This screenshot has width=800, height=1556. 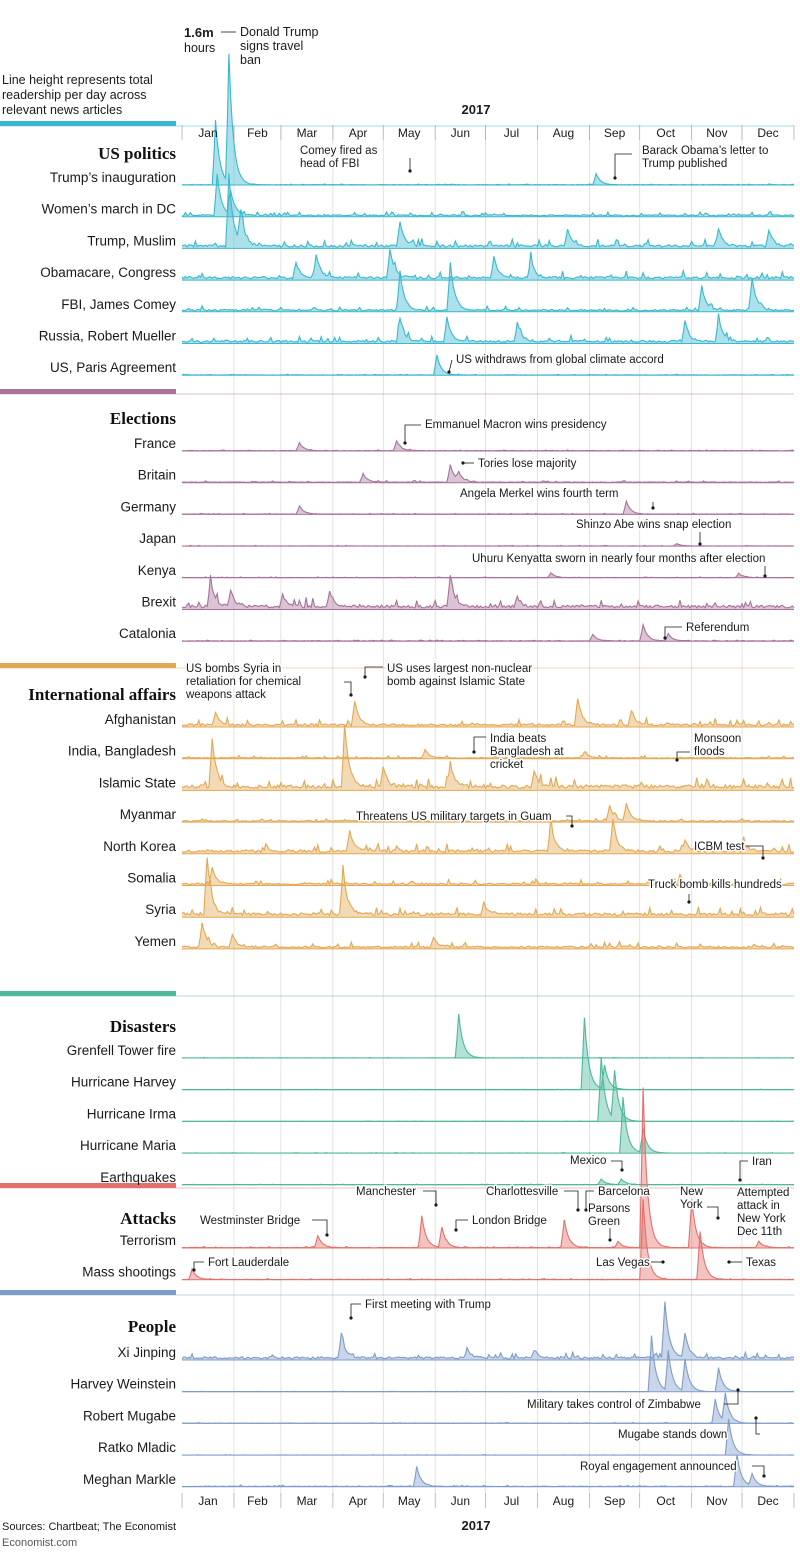 I want to click on month-tick-bottom: Feb, so click(x=257, y=1501).